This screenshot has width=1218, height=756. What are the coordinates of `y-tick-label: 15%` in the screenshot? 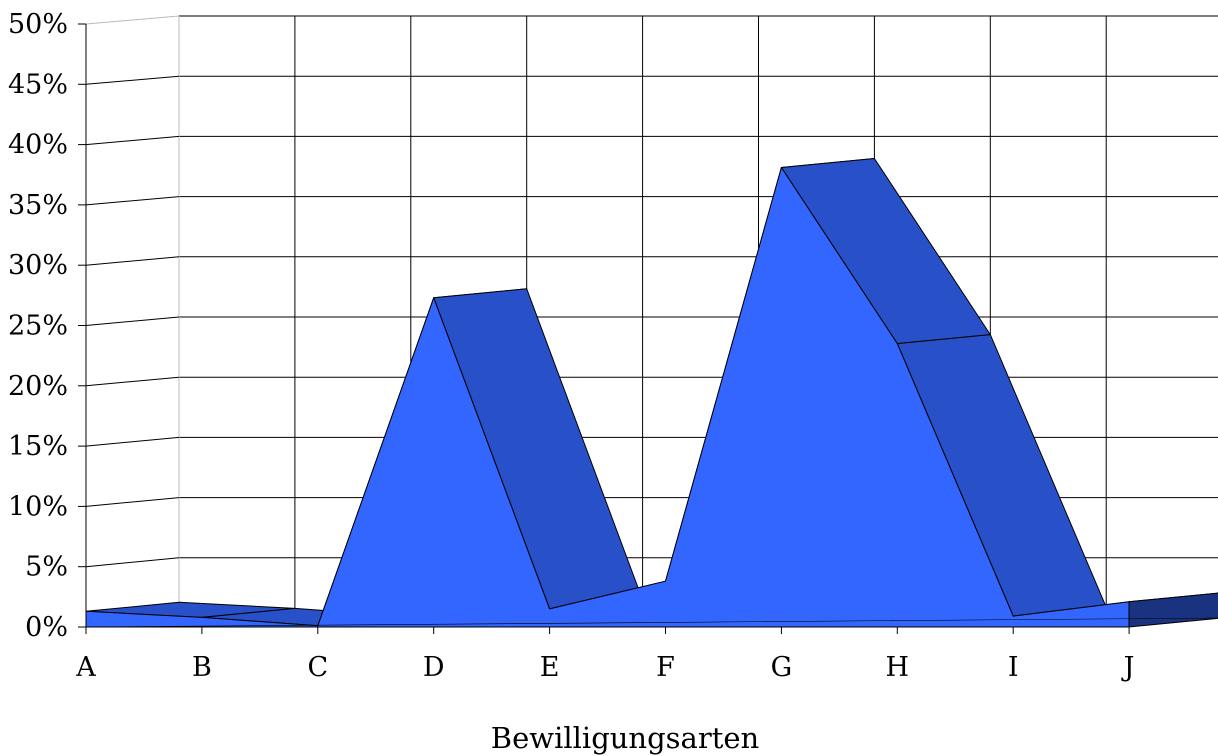 It's located at (38, 446).